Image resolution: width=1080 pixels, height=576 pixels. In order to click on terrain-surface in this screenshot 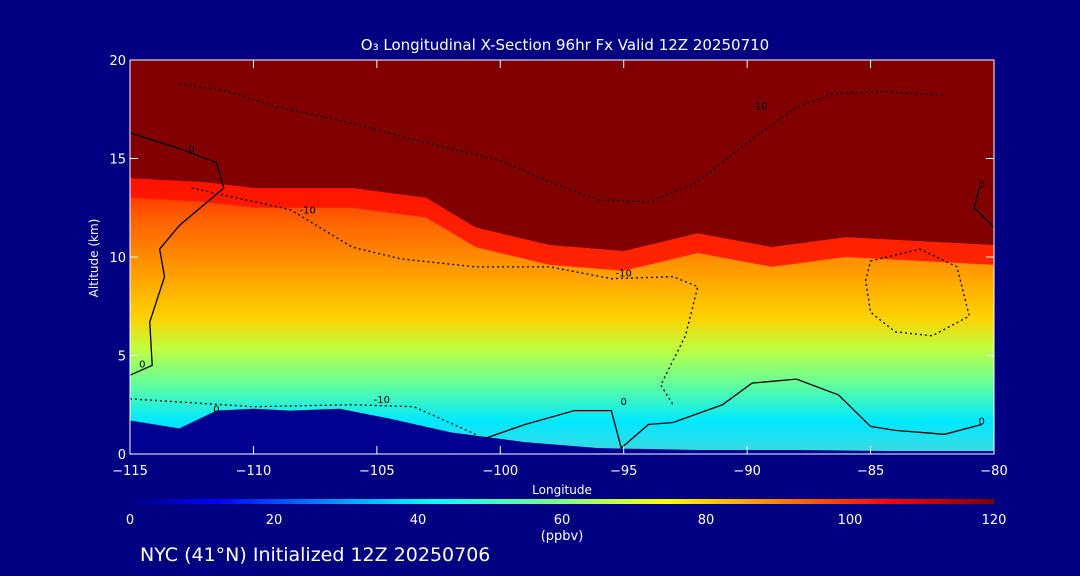, I will do `click(562, 431)`.